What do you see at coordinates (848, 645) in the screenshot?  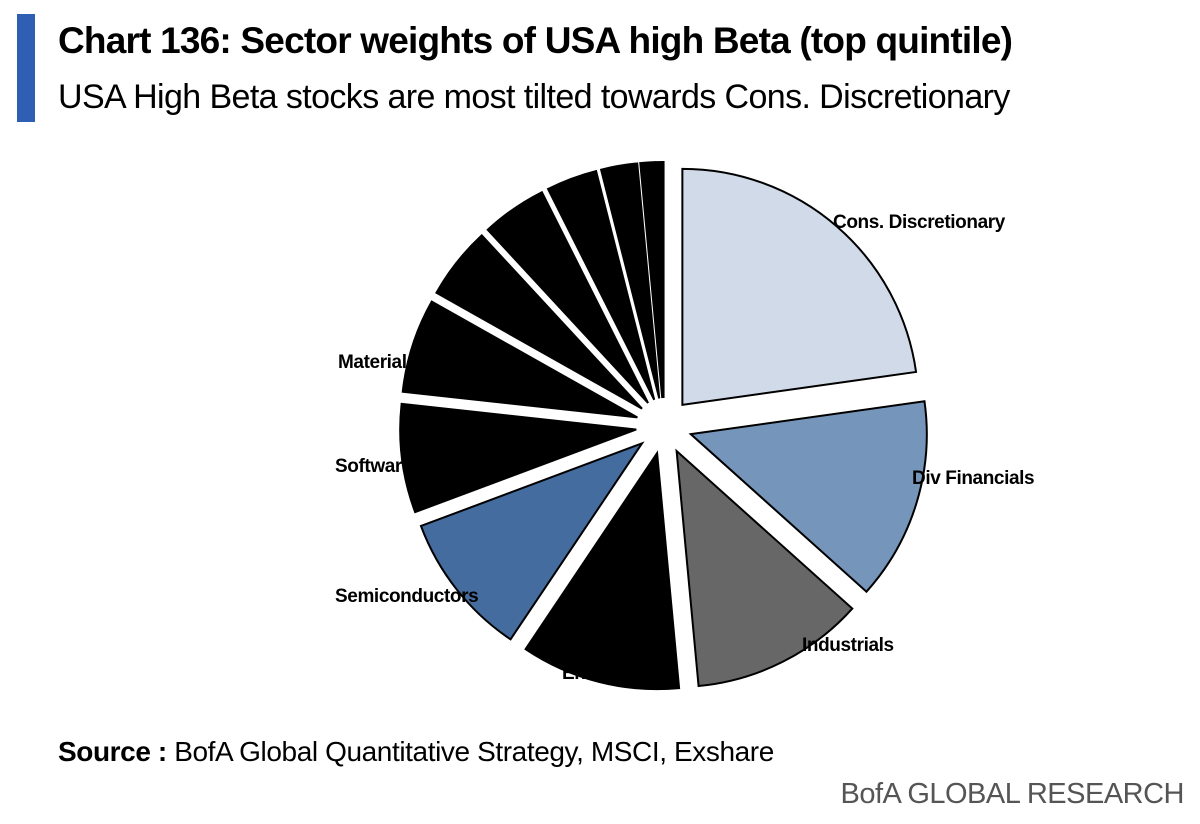 I see `slice-label: Industrials` at bounding box center [848, 645].